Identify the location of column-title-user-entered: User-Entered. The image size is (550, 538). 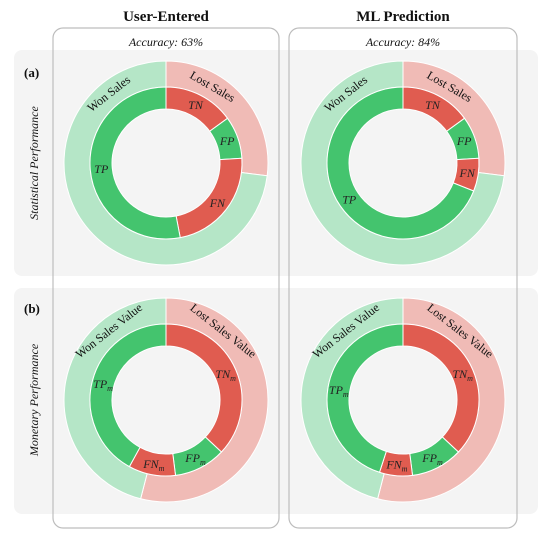
(166, 17).